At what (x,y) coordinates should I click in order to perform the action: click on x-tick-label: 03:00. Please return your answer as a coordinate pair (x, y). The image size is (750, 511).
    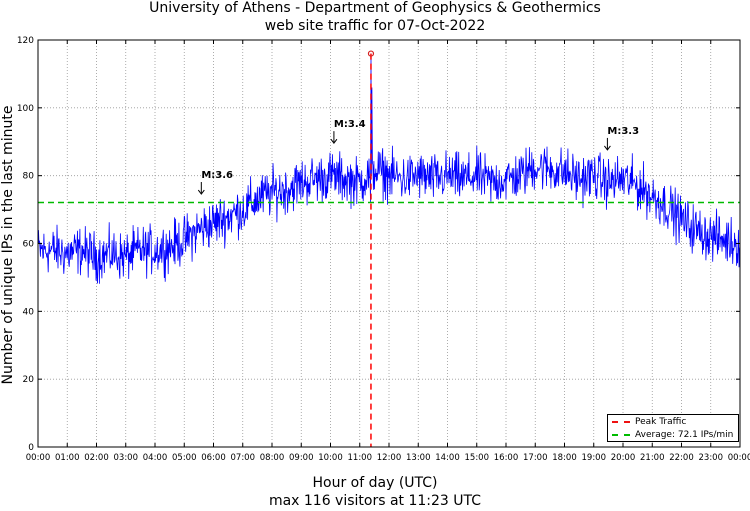
    Looking at the image, I should click on (126, 458).